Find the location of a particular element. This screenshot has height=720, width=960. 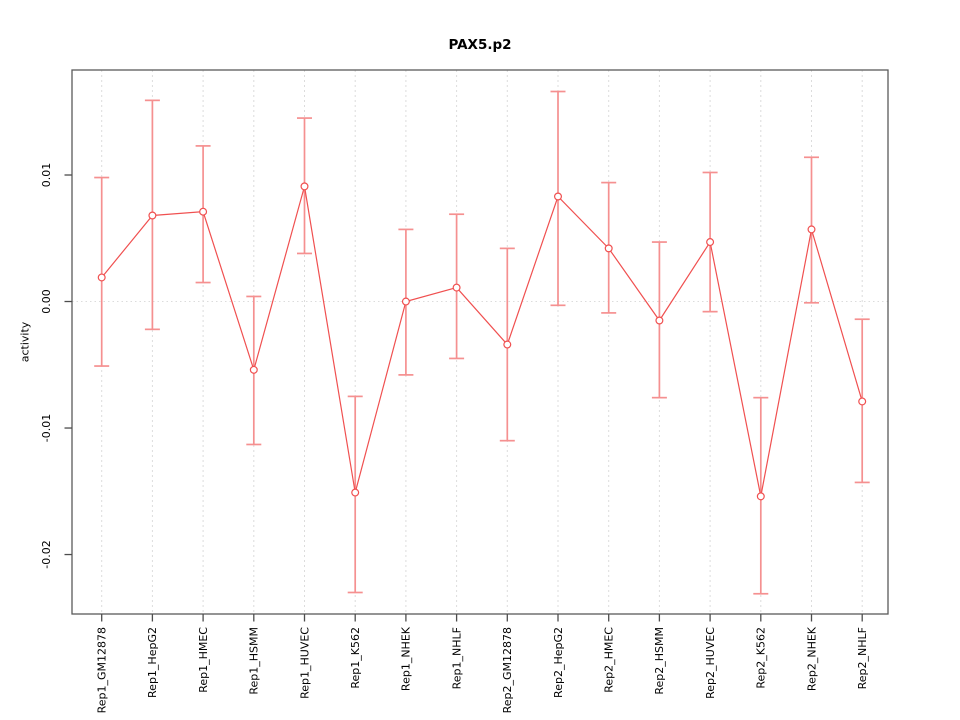

x-tick-label: Rep2_HUVEC is located at coordinates (710, 663).